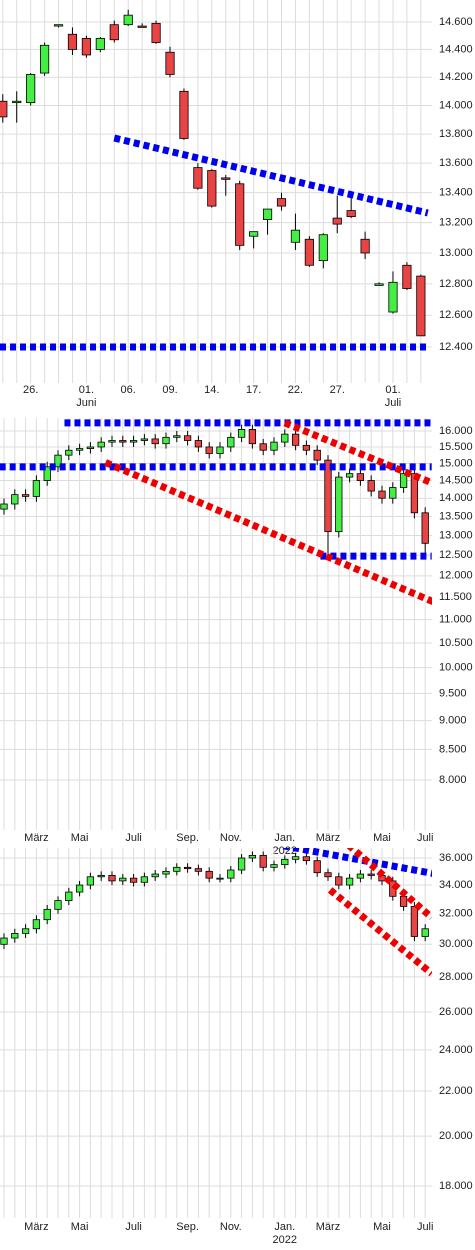 The width and height of the screenshot is (475, 1250). I want to click on y-tick-label: 20.000, so click(456, 1136).